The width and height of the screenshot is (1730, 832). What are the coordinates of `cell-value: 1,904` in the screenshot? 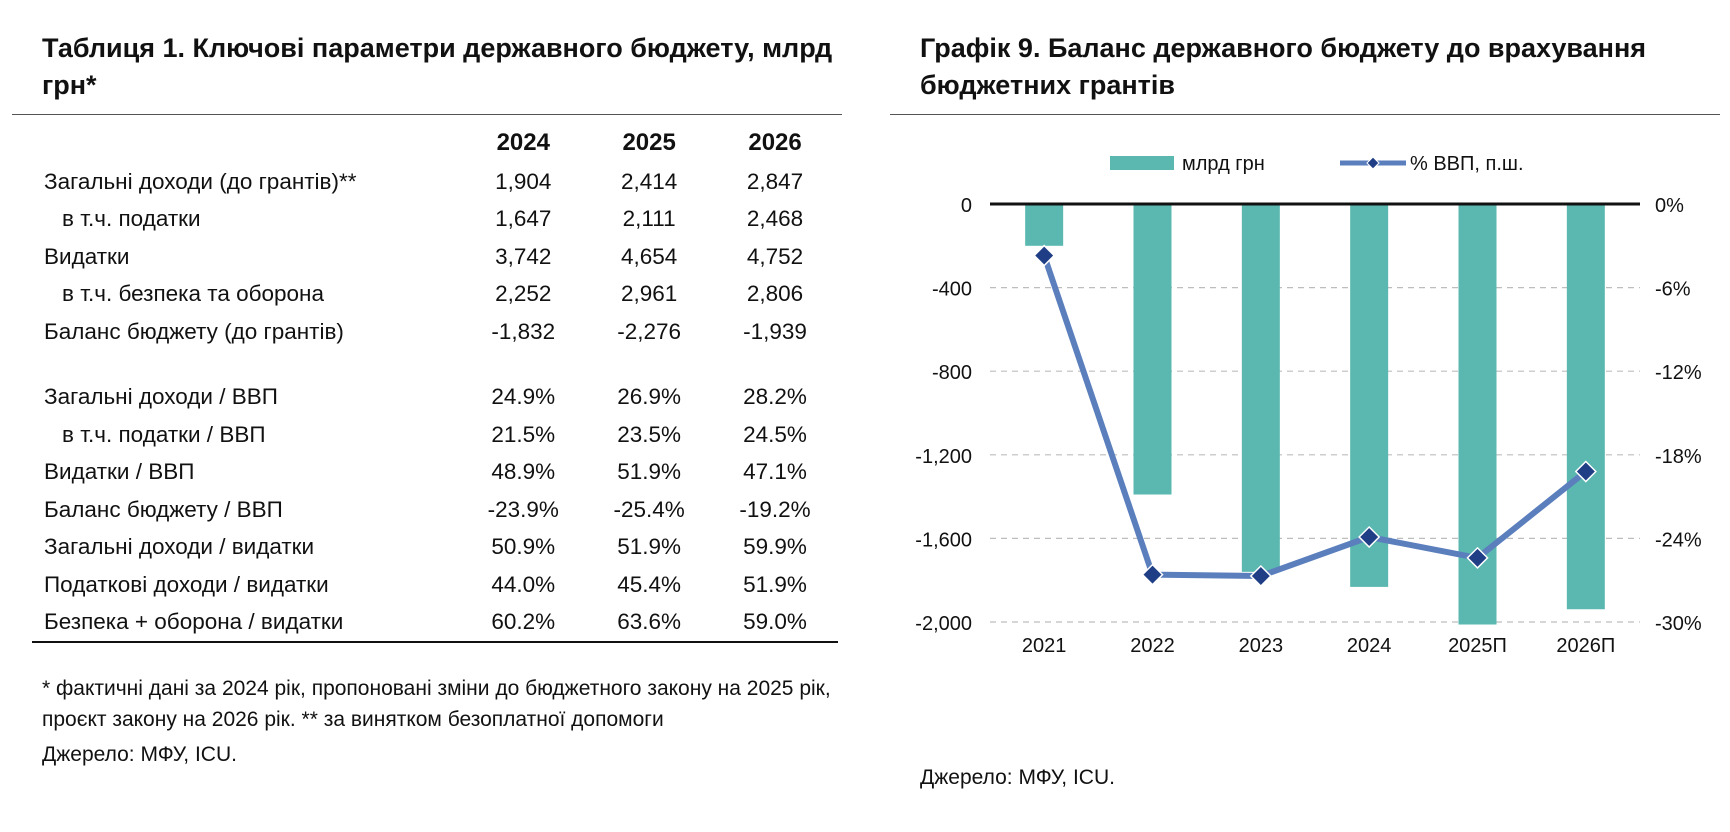 It's located at (523, 181).